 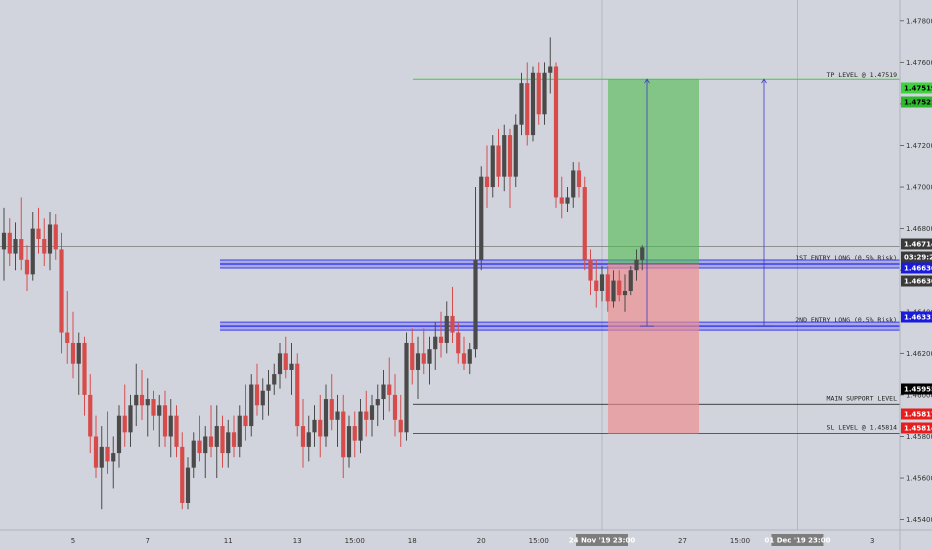 What do you see at coordinates (653, 171) in the screenshot?
I see `profit-zone` at bounding box center [653, 171].